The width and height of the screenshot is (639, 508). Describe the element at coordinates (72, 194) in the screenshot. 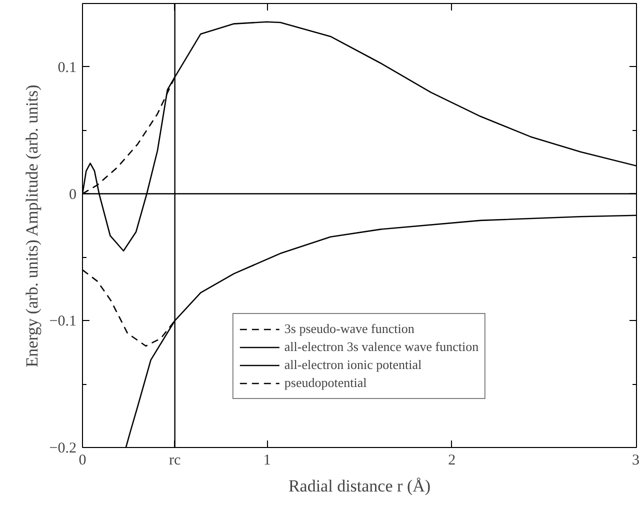

I see `y-tick-label: 0` at that location.